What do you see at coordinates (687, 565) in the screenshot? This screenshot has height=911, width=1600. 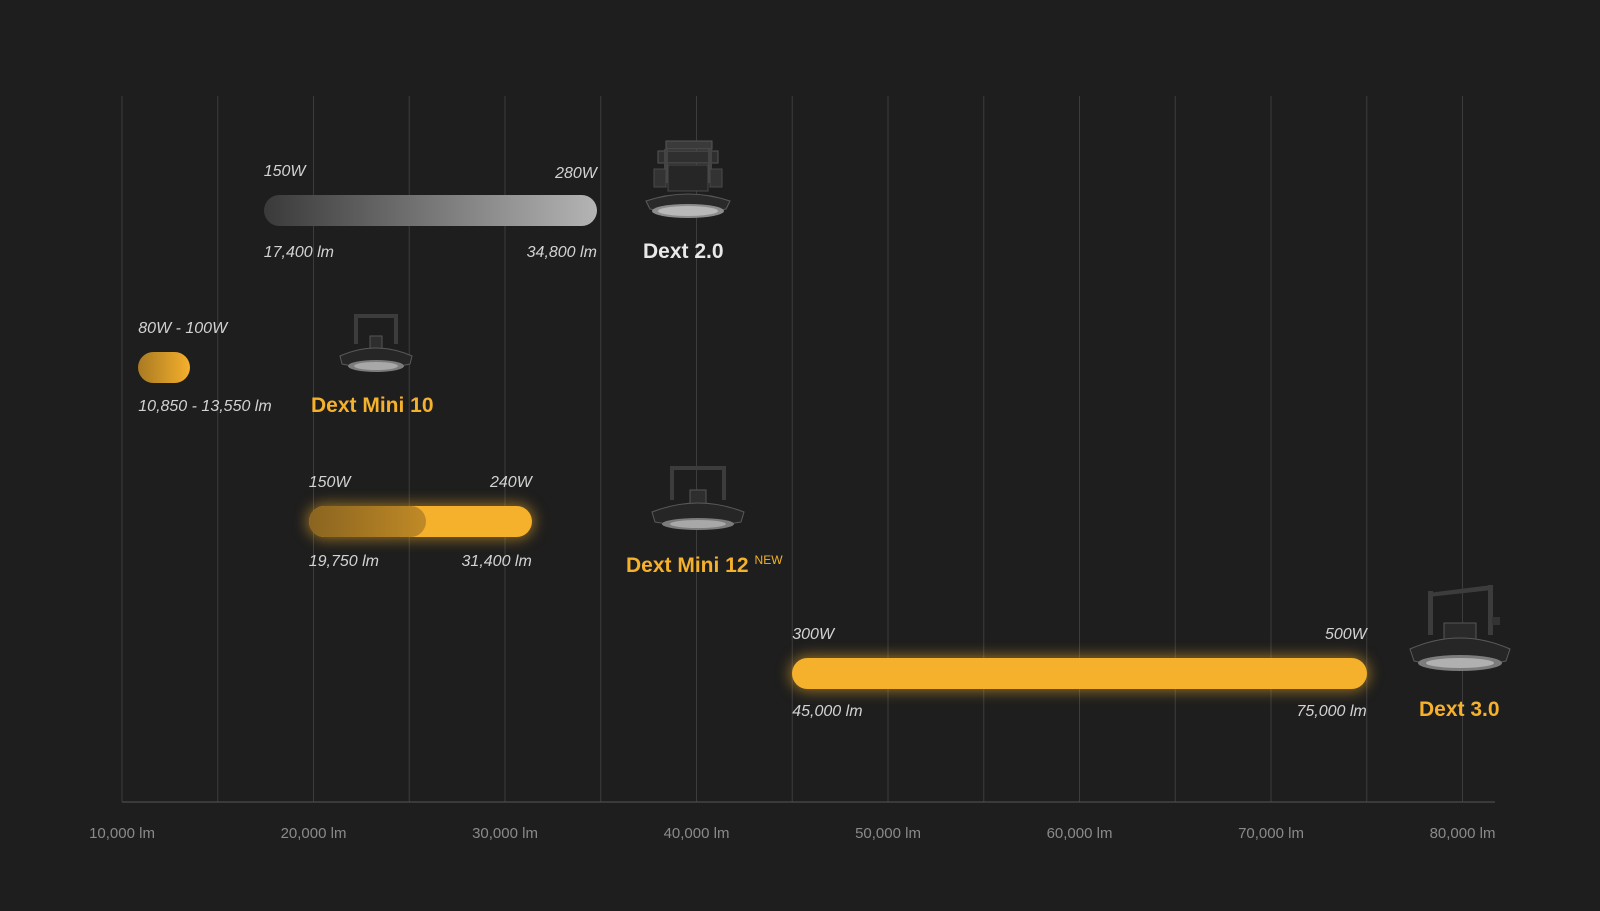 I see `dext-mini-12-name-text: Dext Mini 12` at bounding box center [687, 565].